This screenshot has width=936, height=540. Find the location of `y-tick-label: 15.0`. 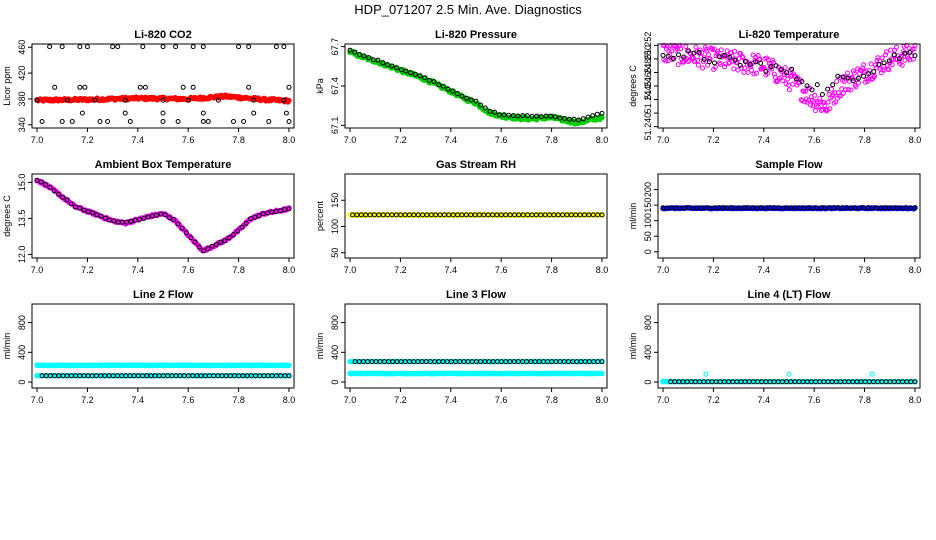

y-tick-label: 15.0 is located at coordinates (22, 183).